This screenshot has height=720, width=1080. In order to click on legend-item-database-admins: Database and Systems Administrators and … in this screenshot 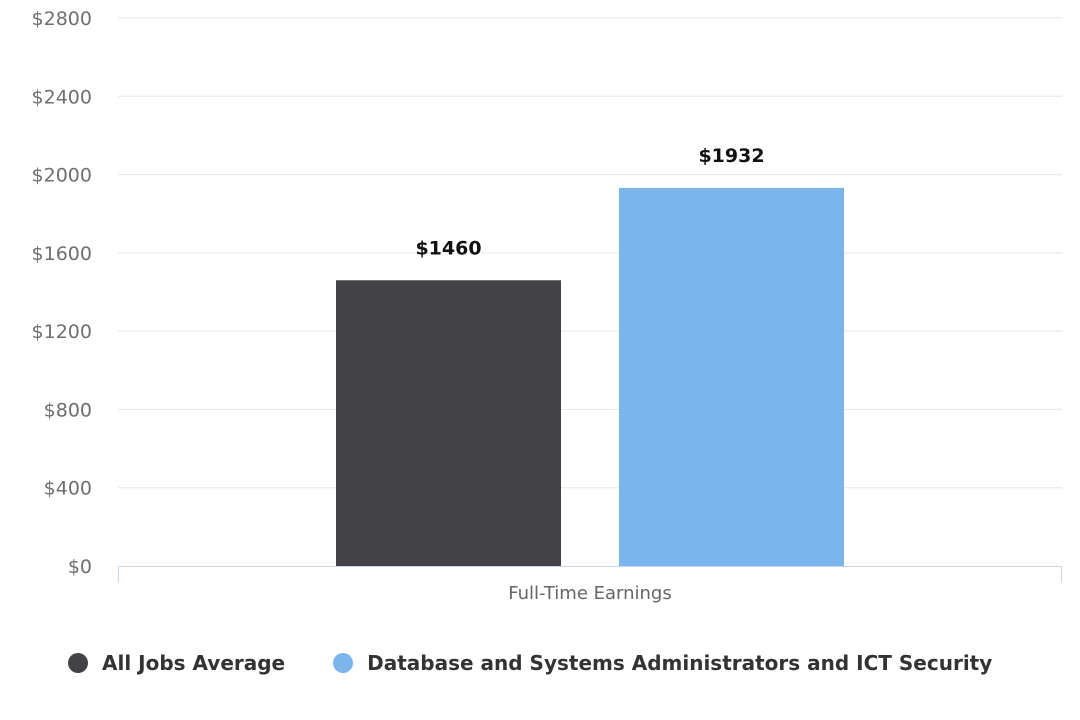, I will do `click(662, 663)`.